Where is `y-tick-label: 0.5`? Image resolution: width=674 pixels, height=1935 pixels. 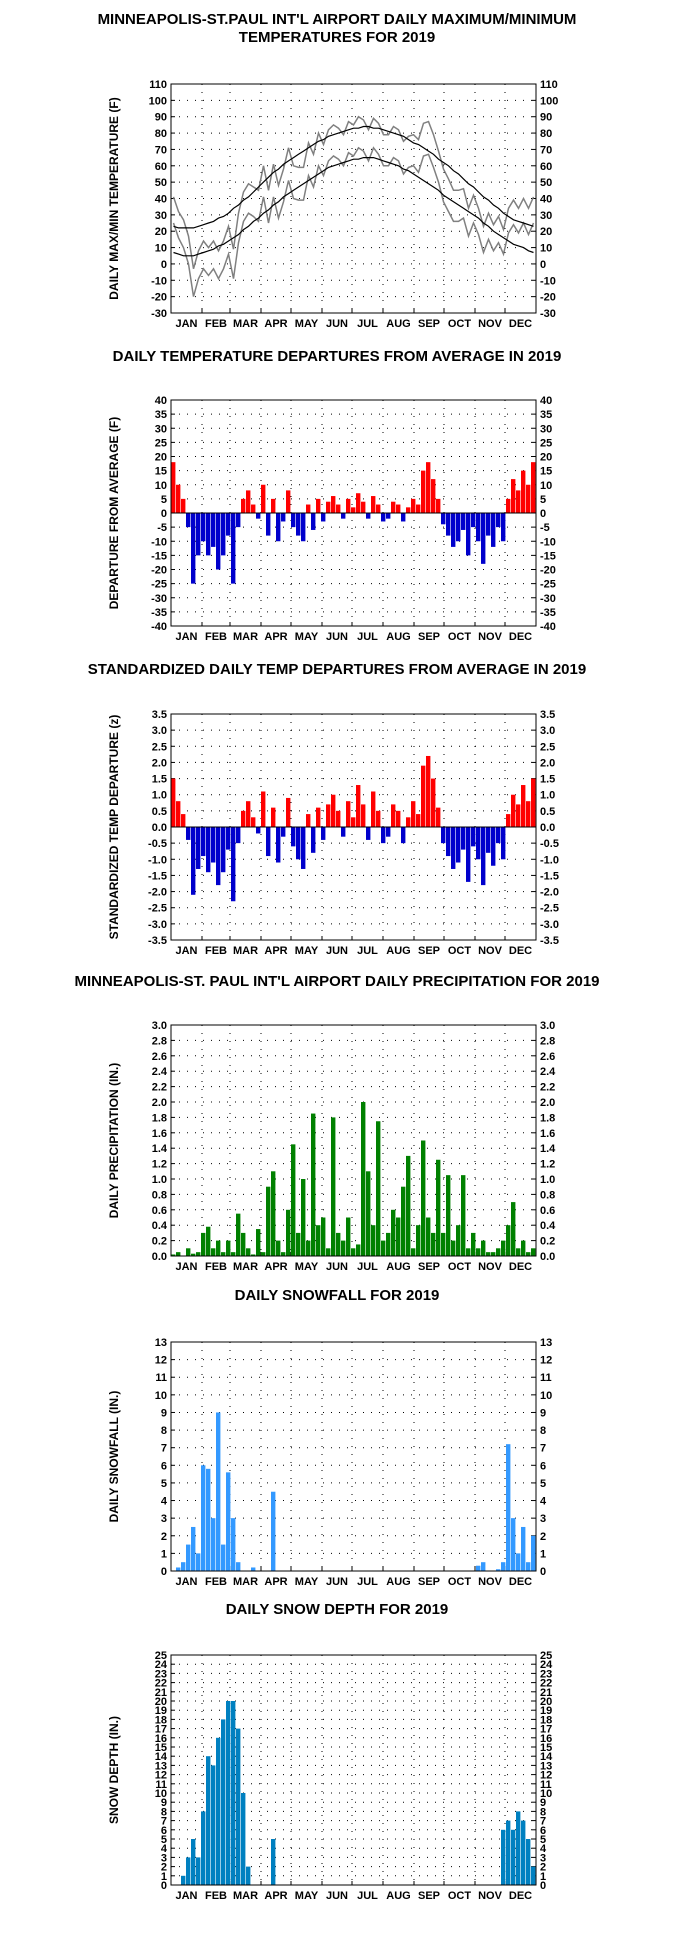
y-tick-label: 0.5 is located at coordinates (159, 812).